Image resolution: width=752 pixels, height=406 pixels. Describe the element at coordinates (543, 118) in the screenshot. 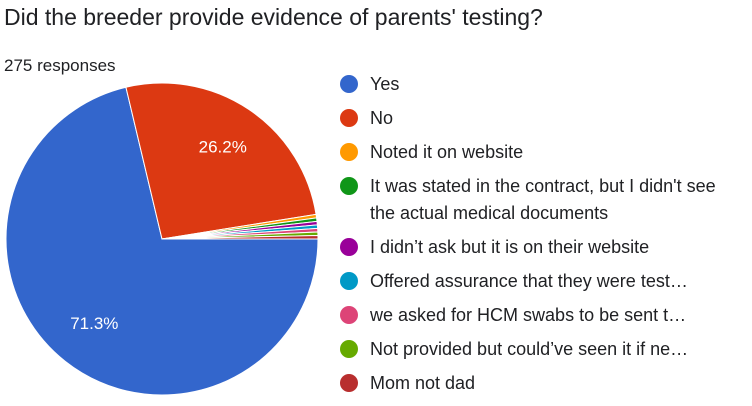

I see `legend-item: No` at that location.